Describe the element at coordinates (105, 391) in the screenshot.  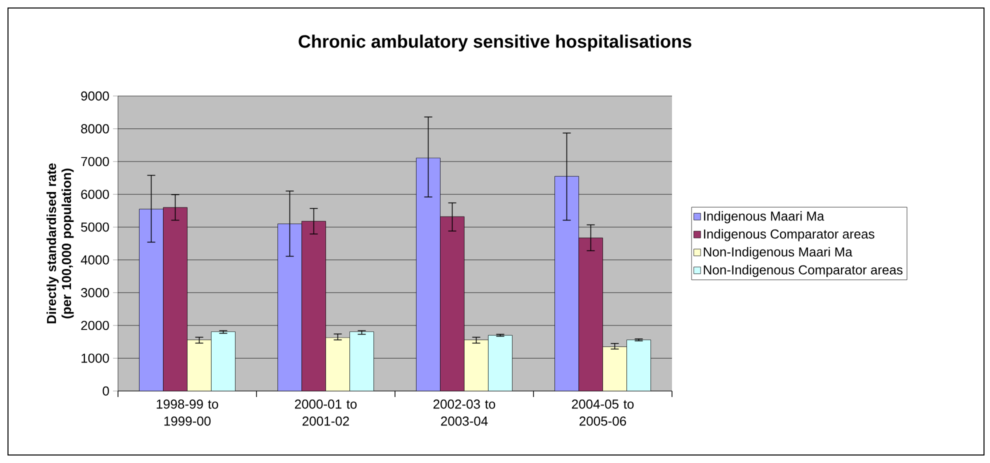
I see `y-tick-label: 0` at that location.